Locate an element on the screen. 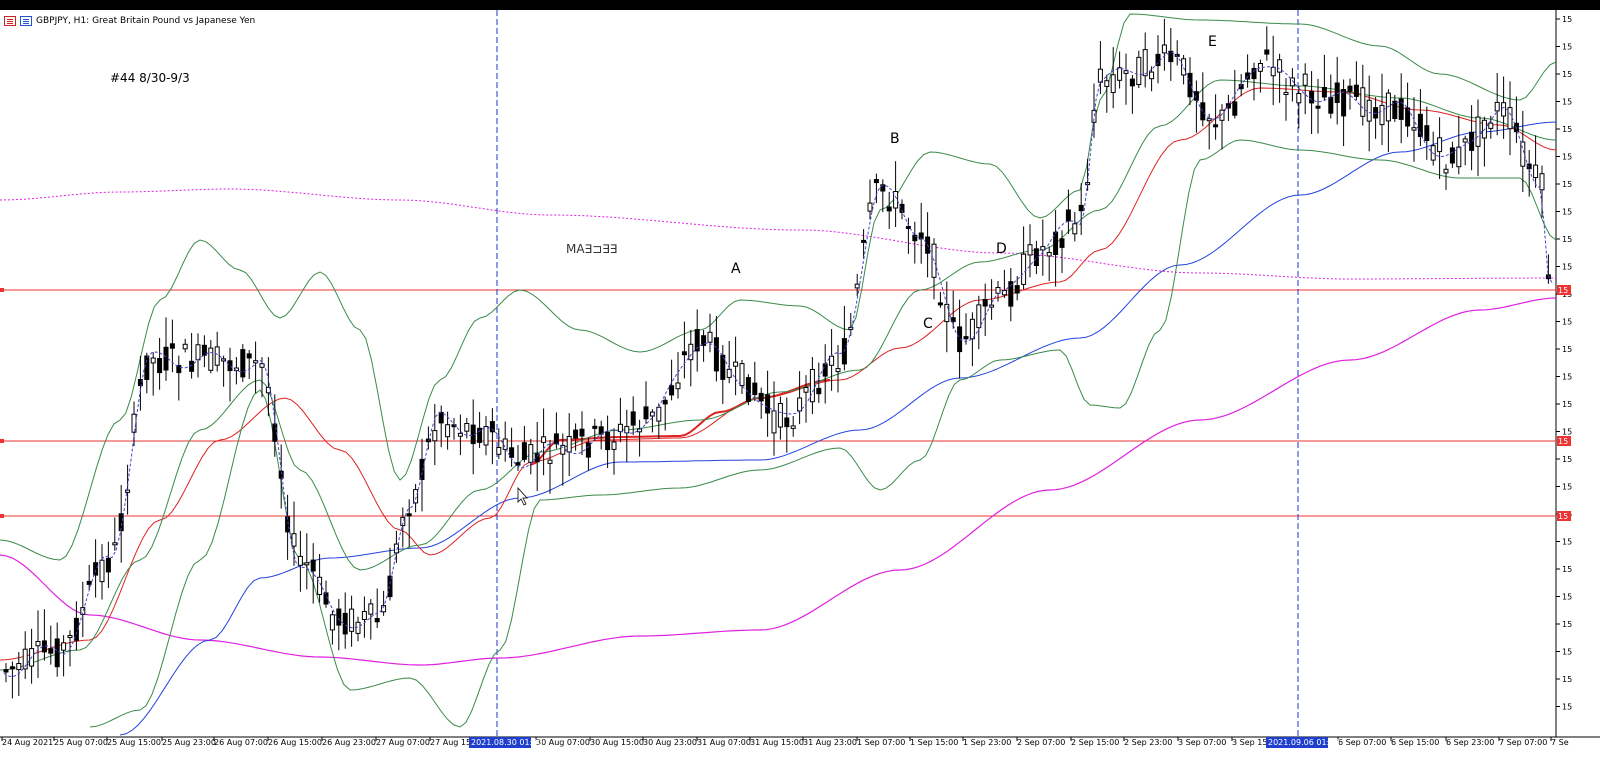  time-axis-tick-label: 31 Aug 07:00 is located at coordinates (724, 742).